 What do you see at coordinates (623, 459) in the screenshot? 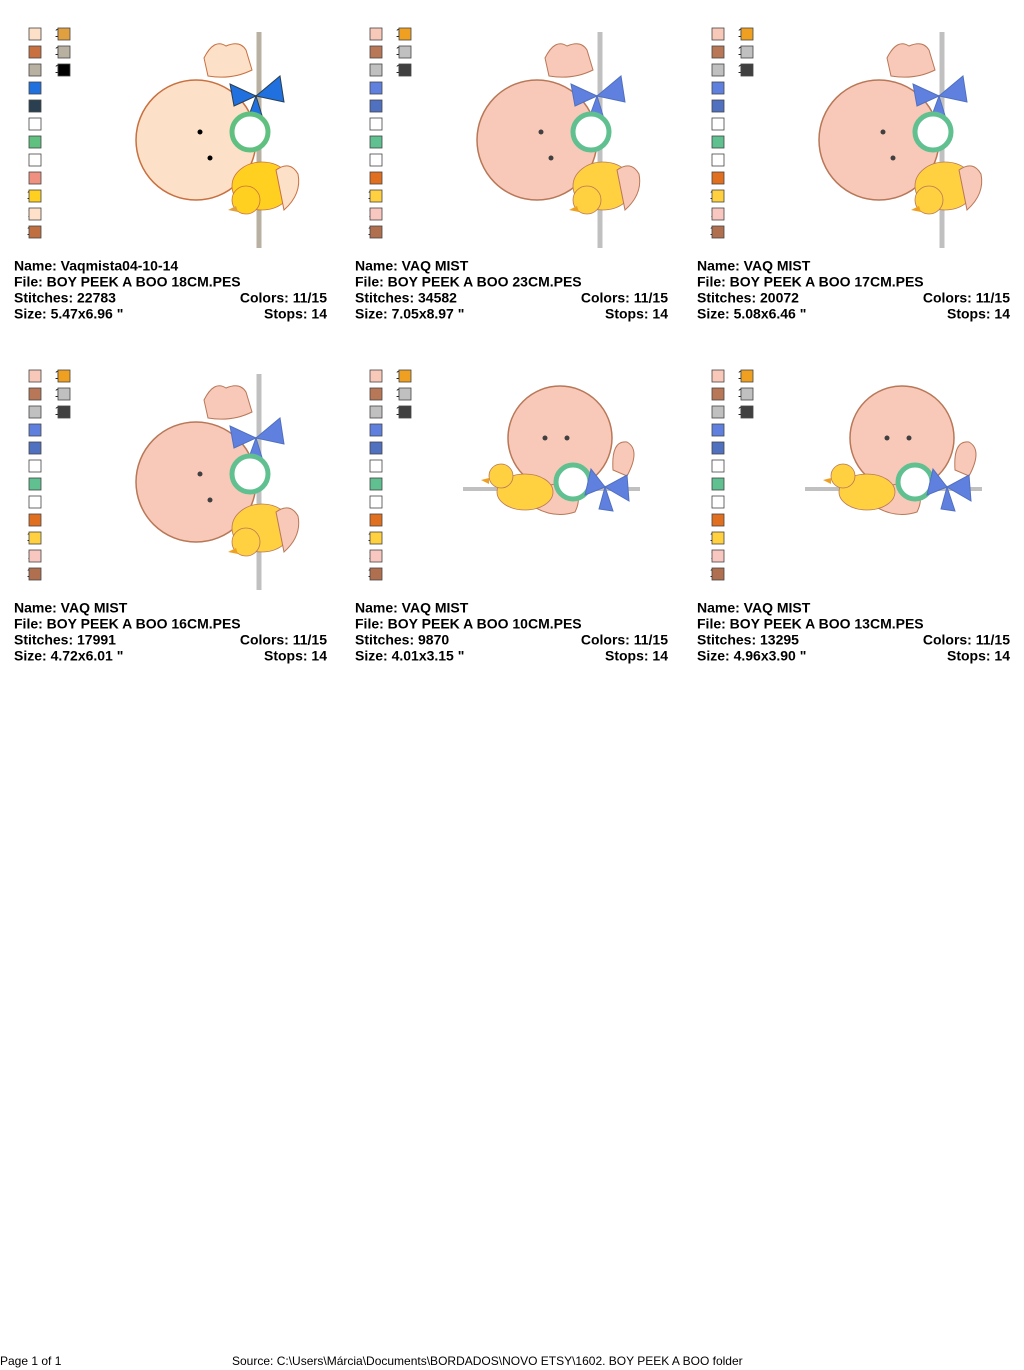
I see `wave-hand` at bounding box center [623, 459].